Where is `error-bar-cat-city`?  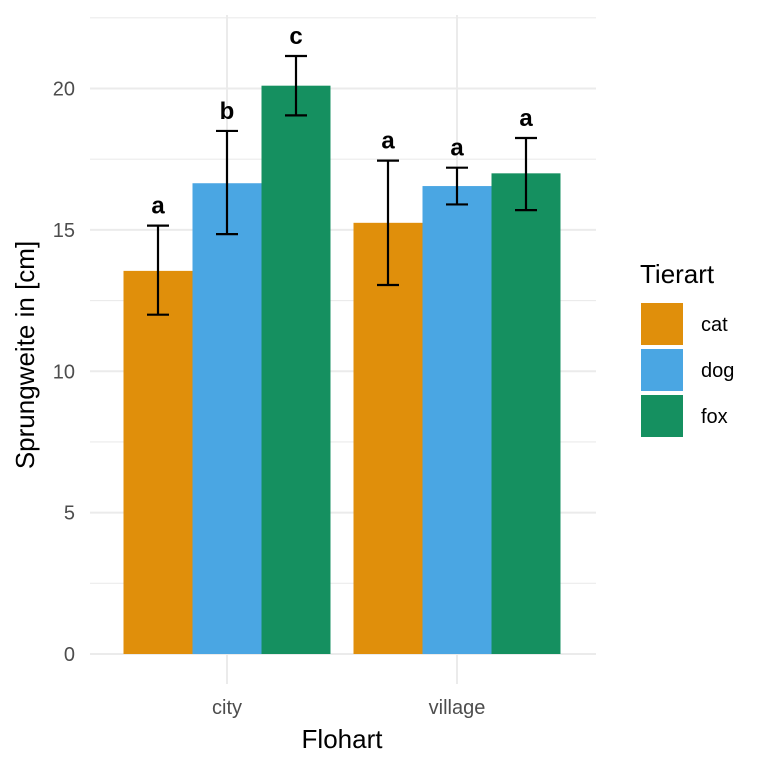 error-bar-cat-city is located at coordinates (158, 270).